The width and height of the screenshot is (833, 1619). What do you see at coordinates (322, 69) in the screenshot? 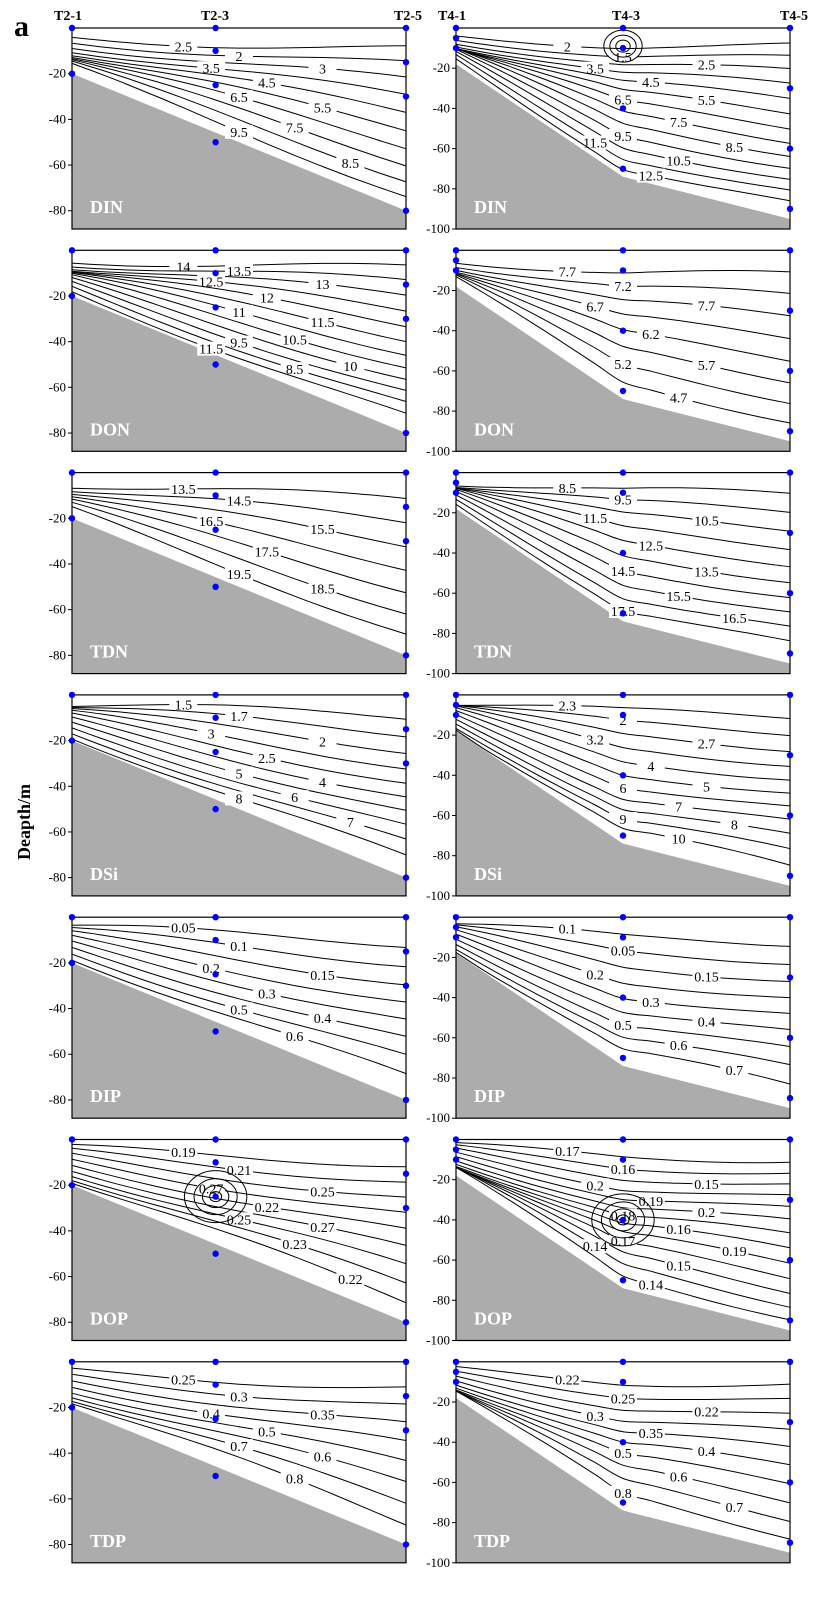
I see `contour-label: 3` at bounding box center [322, 69].